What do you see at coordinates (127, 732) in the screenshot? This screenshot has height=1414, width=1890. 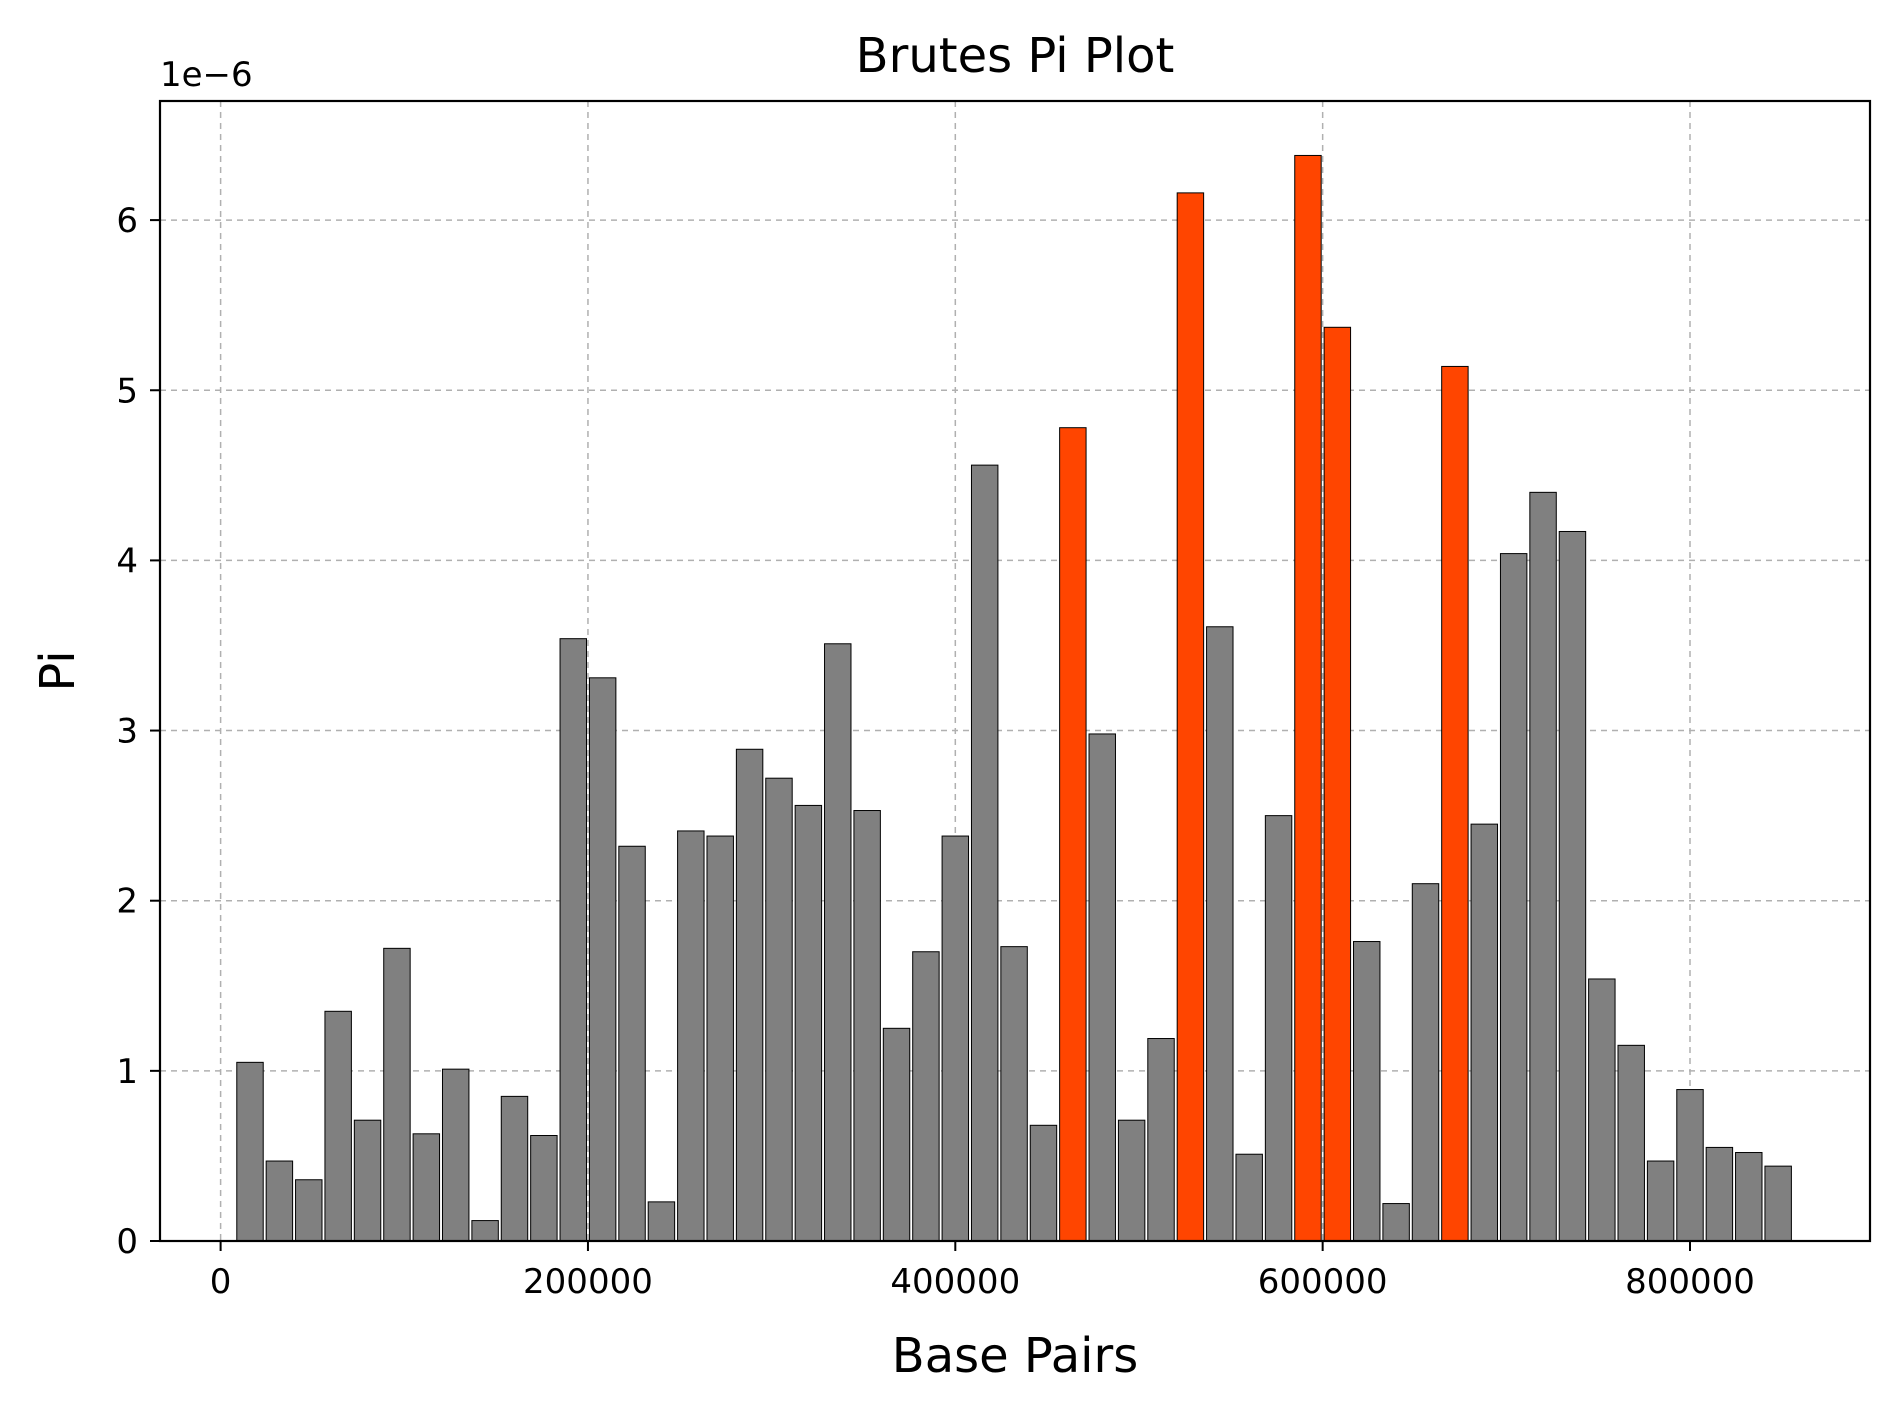 I see `y-tick-label: 3` at bounding box center [127, 732].